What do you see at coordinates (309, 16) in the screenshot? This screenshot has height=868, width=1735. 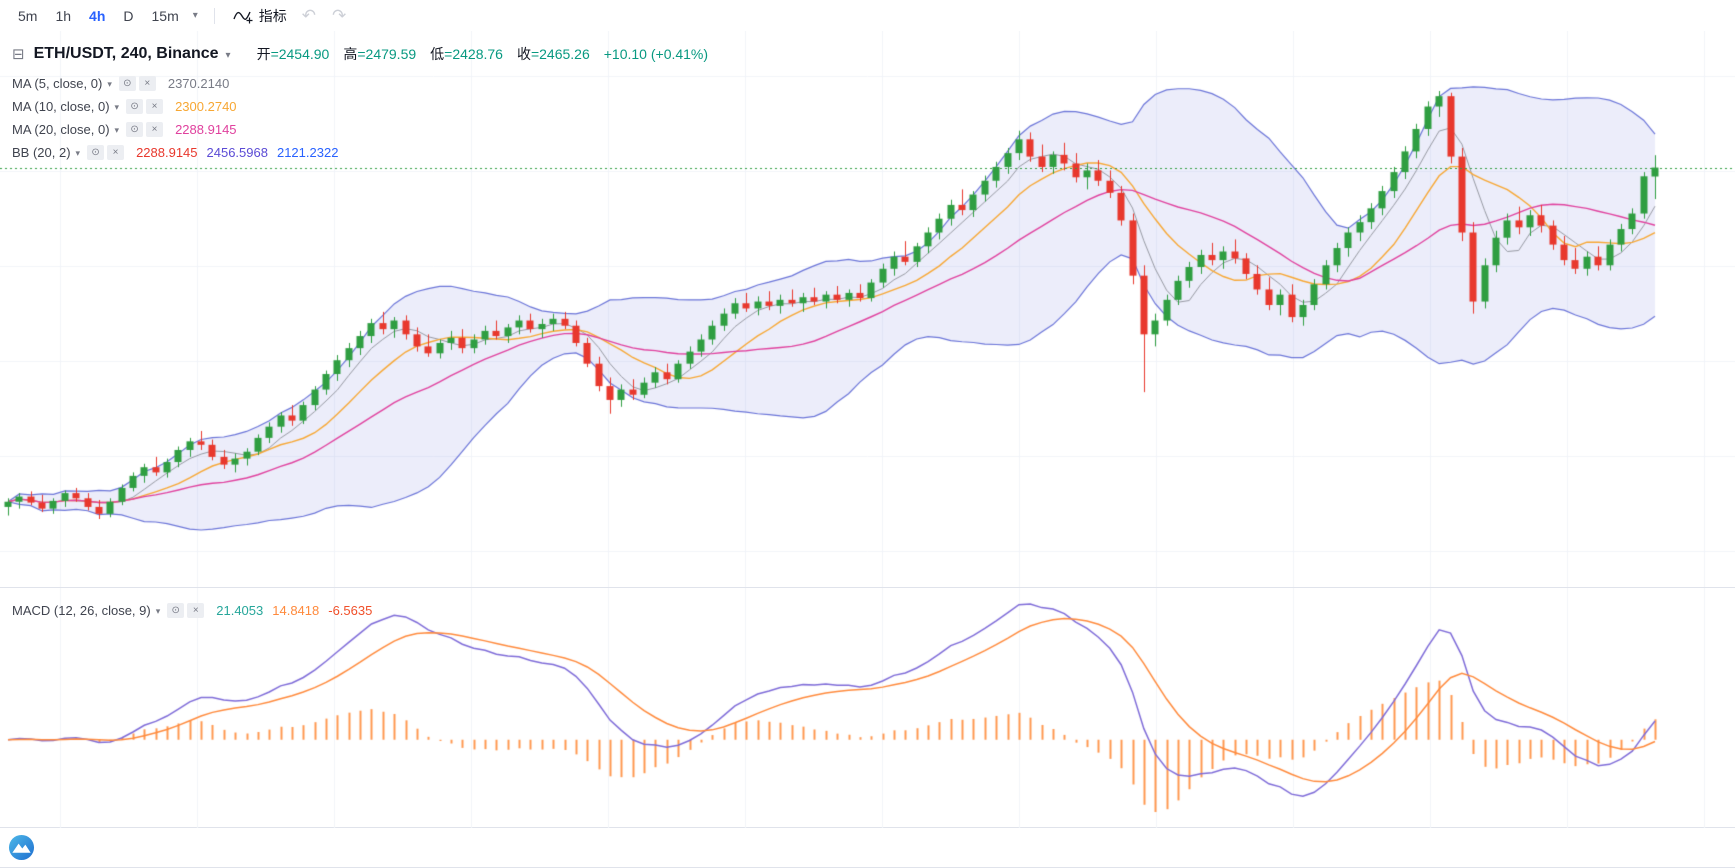 I see `undo-icon: ↶` at bounding box center [309, 16].